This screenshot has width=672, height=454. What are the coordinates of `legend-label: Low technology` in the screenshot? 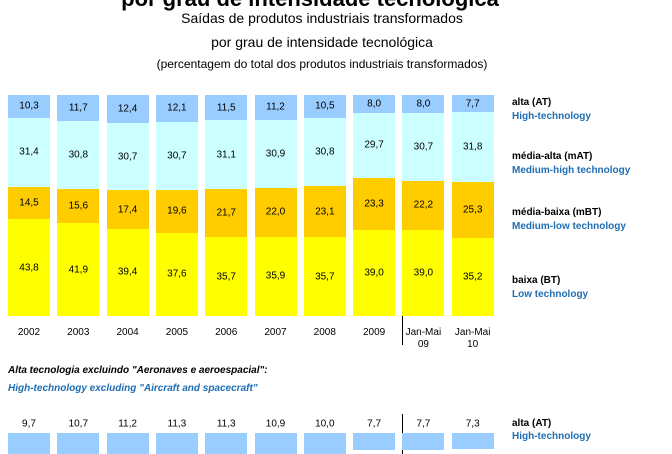 It's located at (550, 294).